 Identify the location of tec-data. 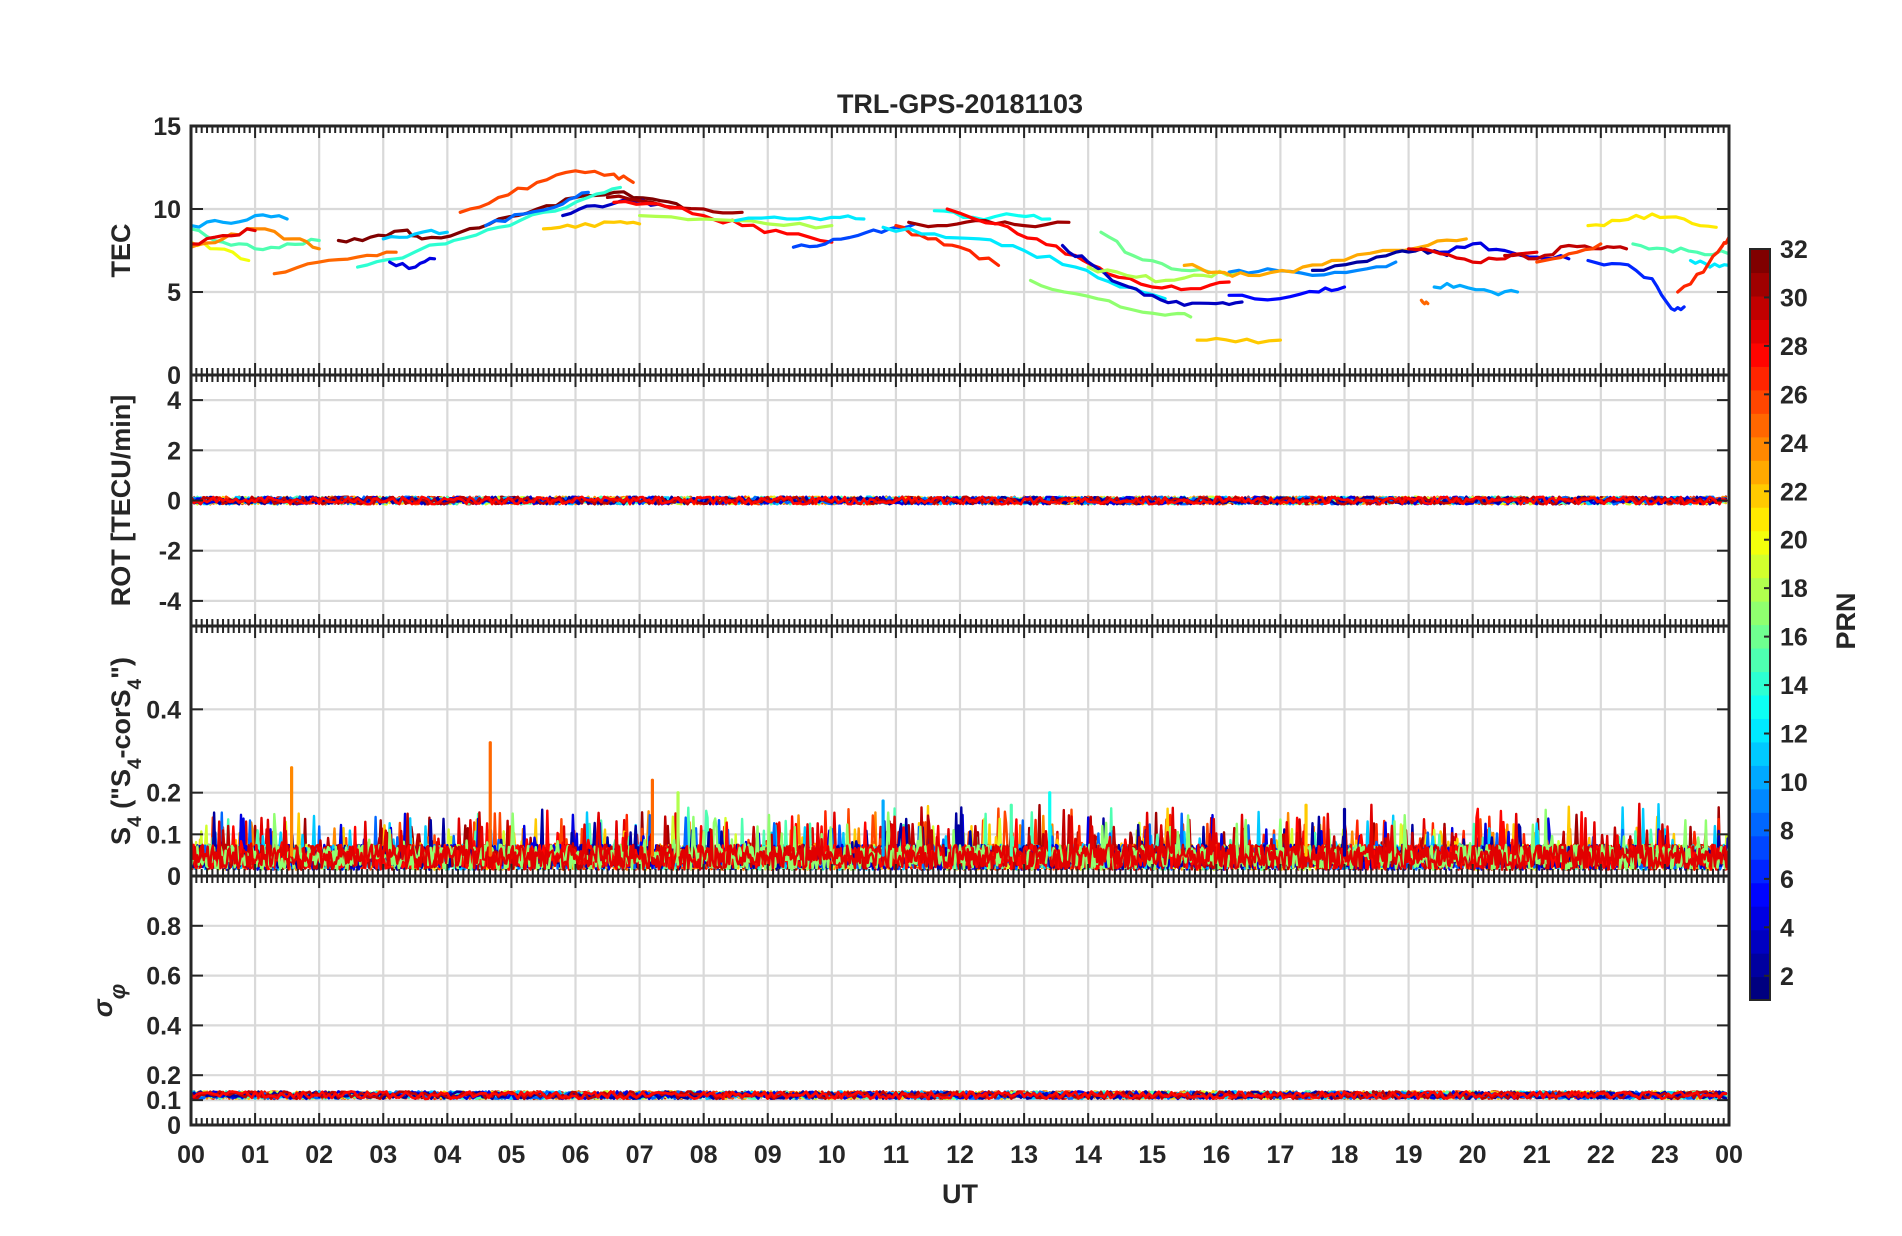
(960, 257).